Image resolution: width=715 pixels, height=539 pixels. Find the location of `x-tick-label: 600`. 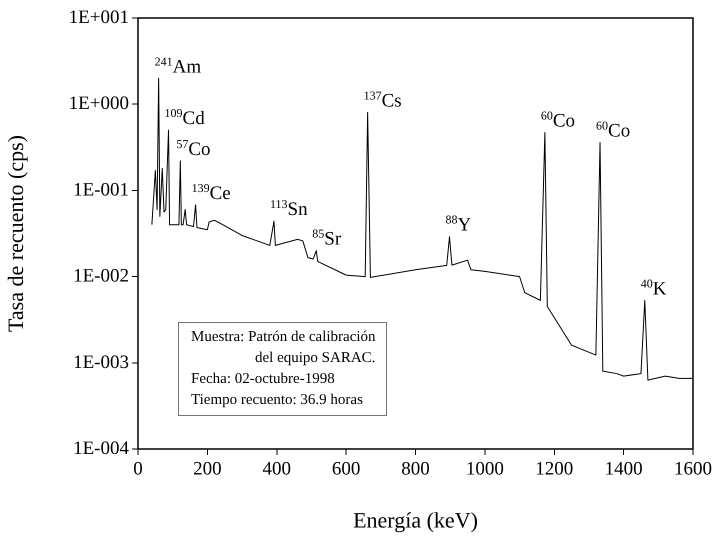

x-tick-label: 600 is located at coordinates (346, 469).